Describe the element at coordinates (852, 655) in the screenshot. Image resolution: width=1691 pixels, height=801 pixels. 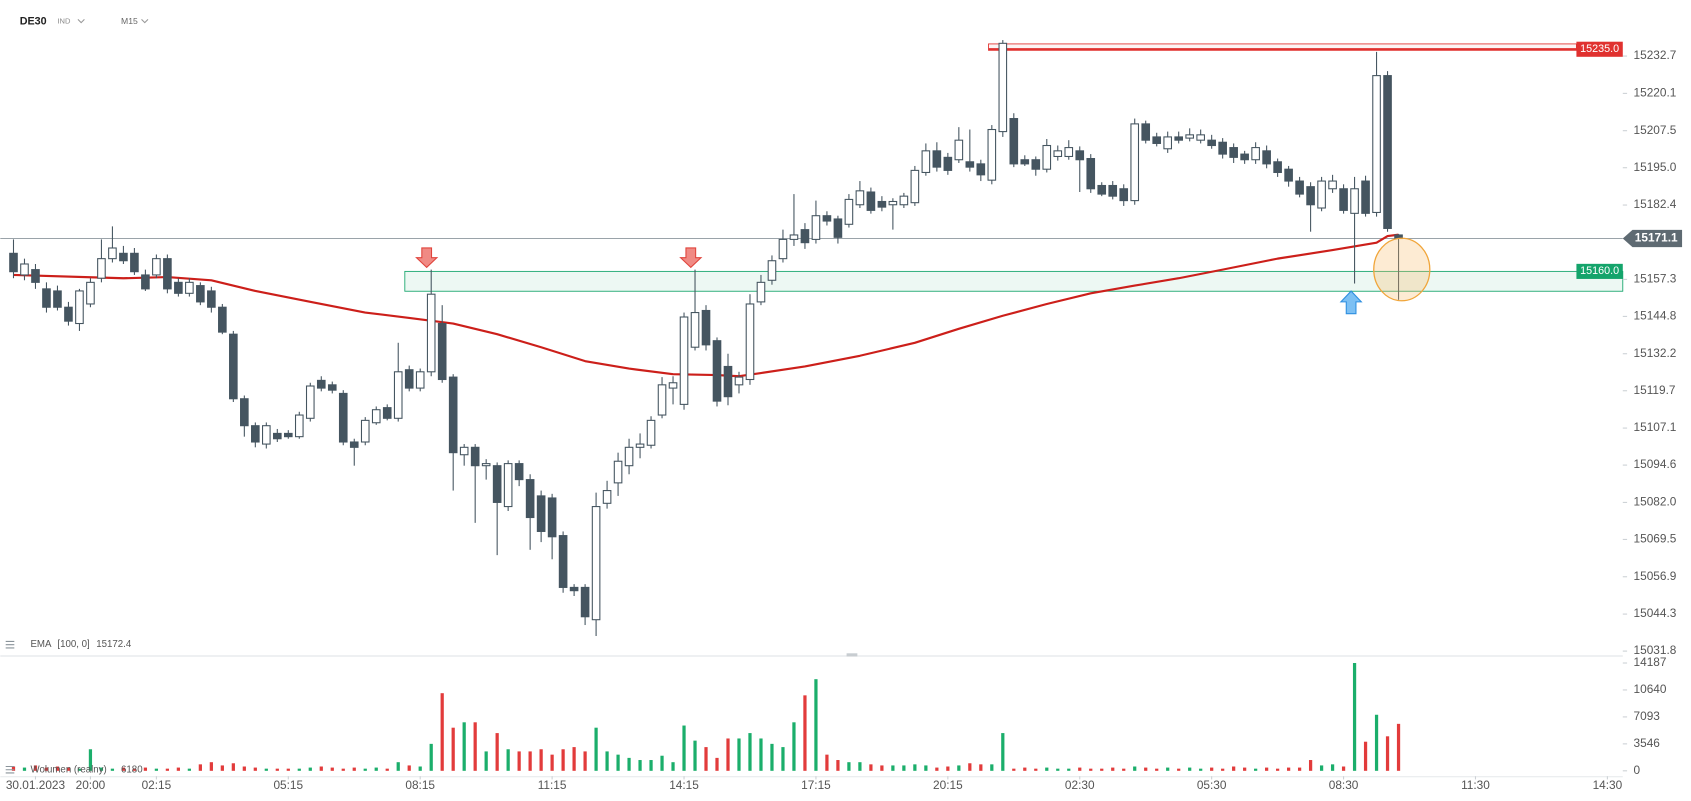
I see `panel-grip` at that location.